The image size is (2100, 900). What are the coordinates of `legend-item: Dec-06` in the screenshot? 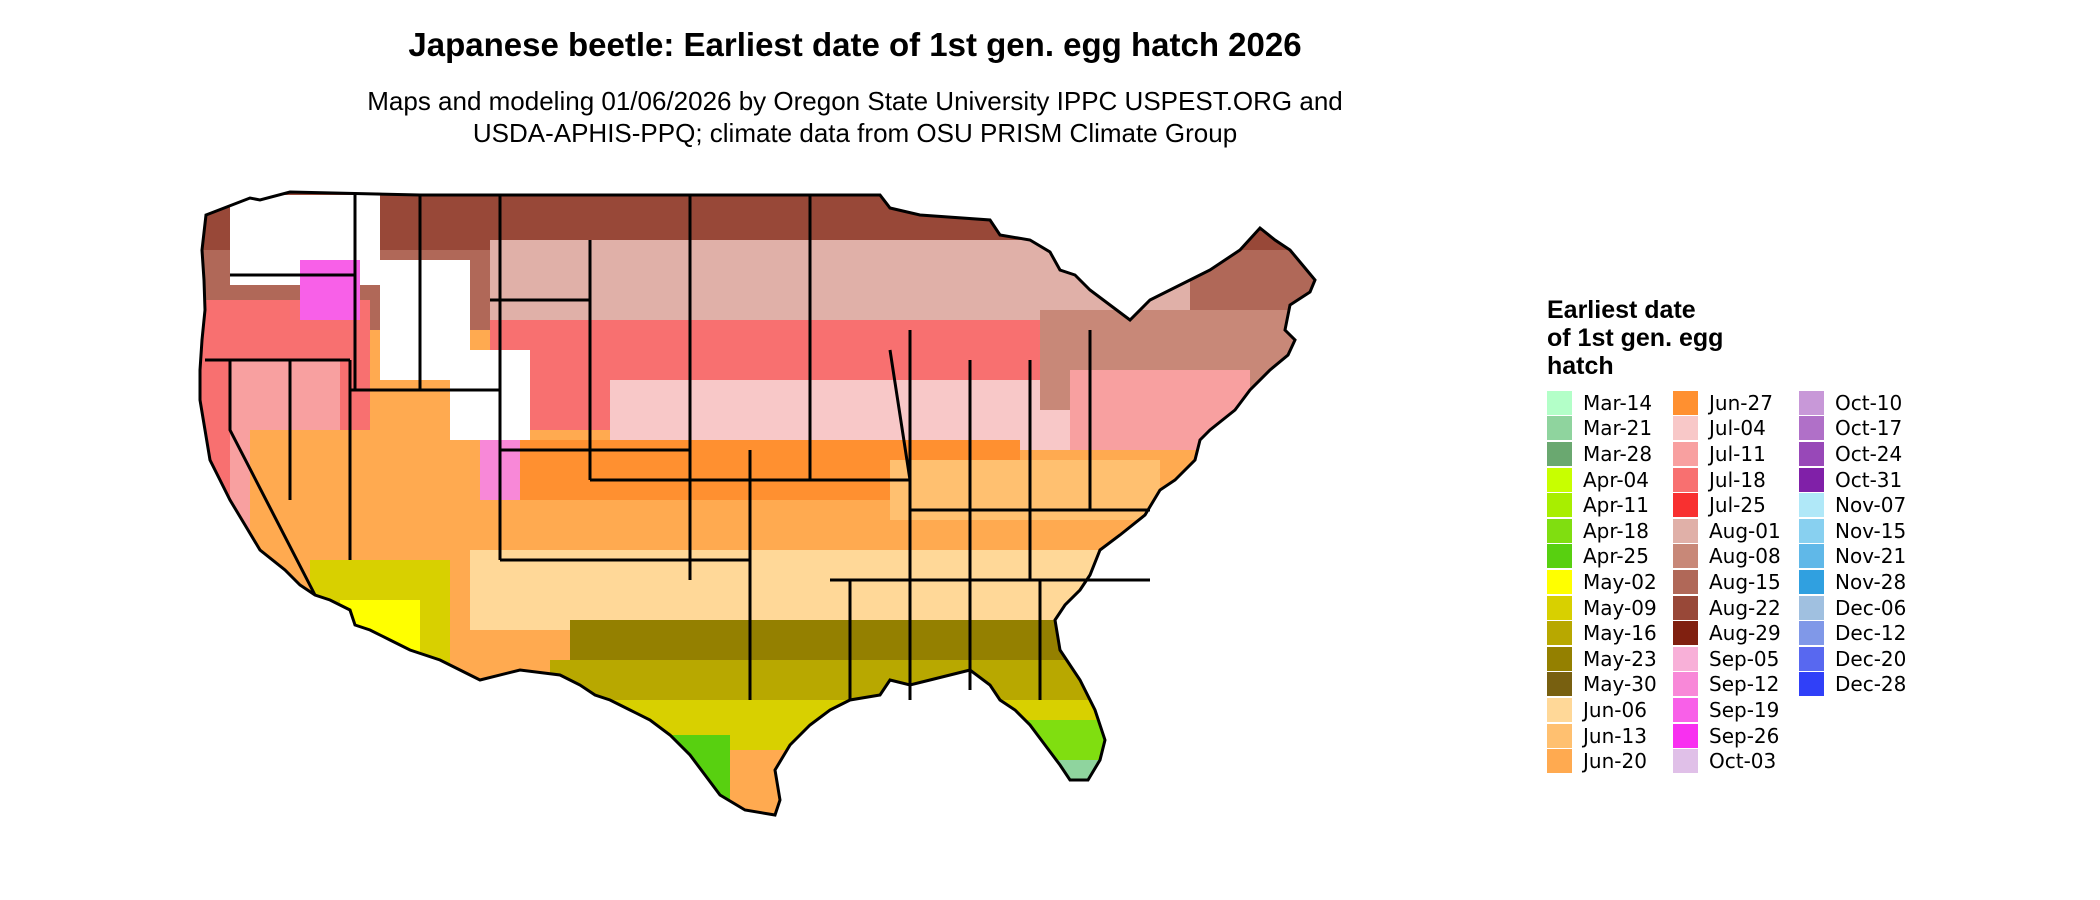 It's located at (1852, 608).